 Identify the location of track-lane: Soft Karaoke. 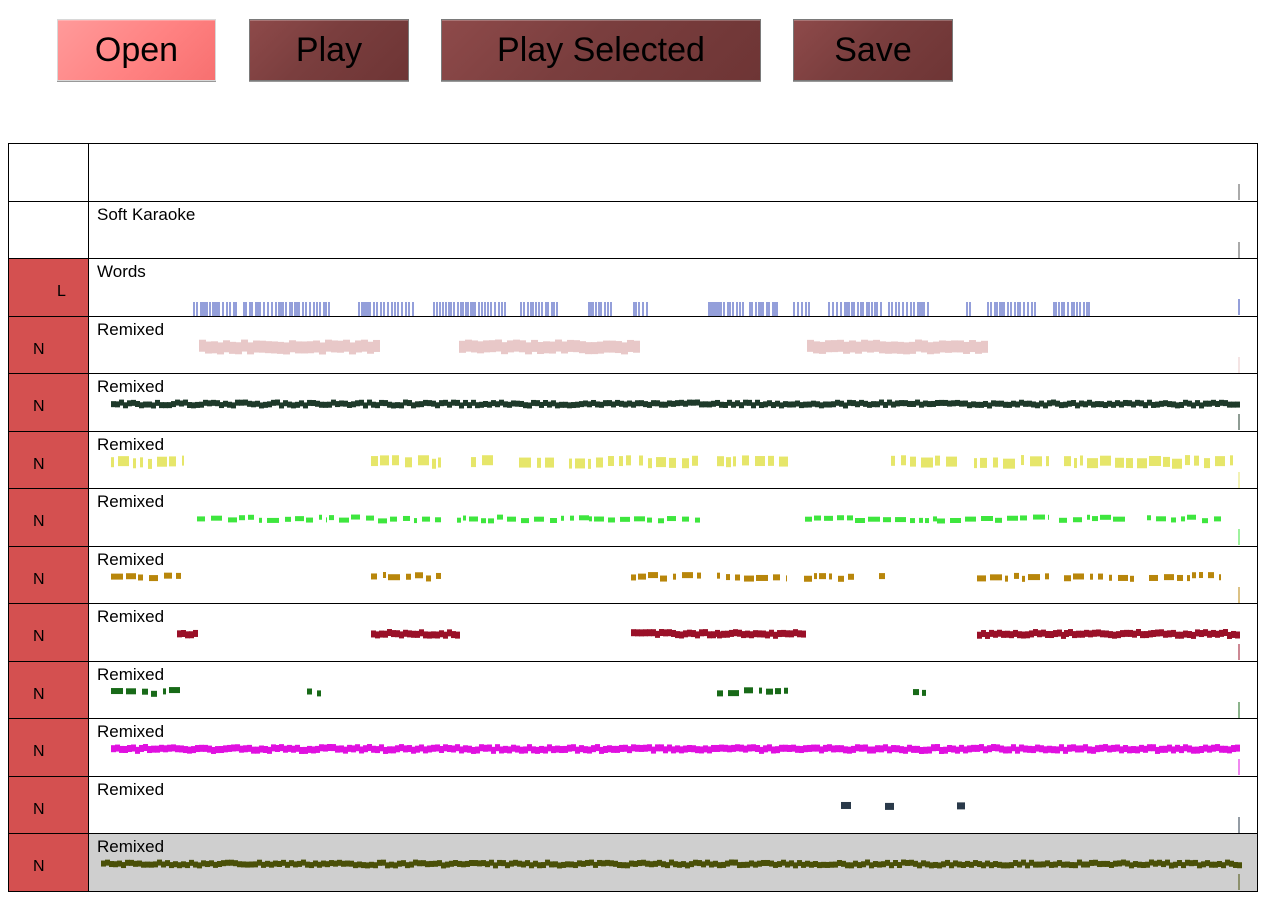
(673, 229).